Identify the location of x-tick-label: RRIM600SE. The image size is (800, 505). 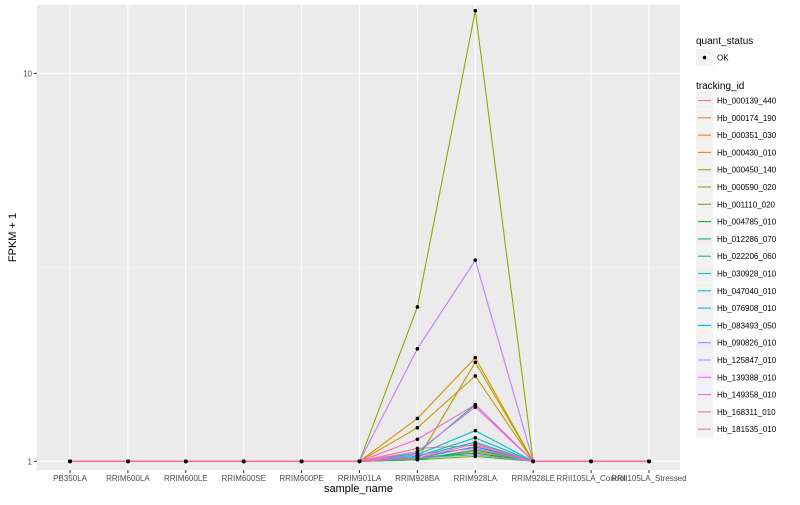
(243, 478).